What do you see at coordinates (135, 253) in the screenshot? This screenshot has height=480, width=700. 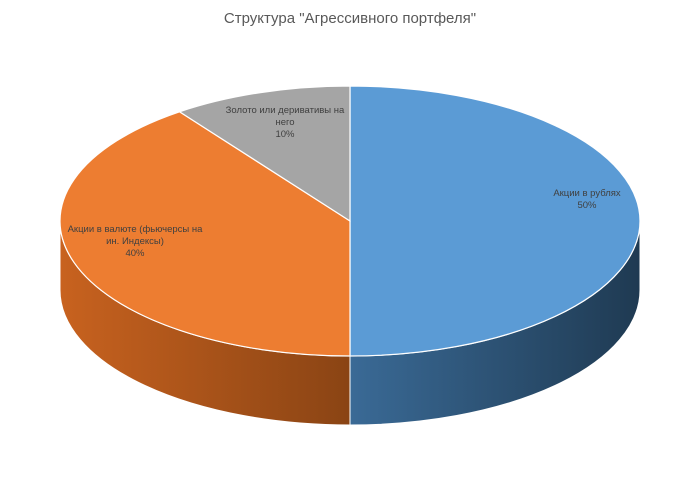 I see `data-label-percent: 40%` at bounding box center [135, 253].